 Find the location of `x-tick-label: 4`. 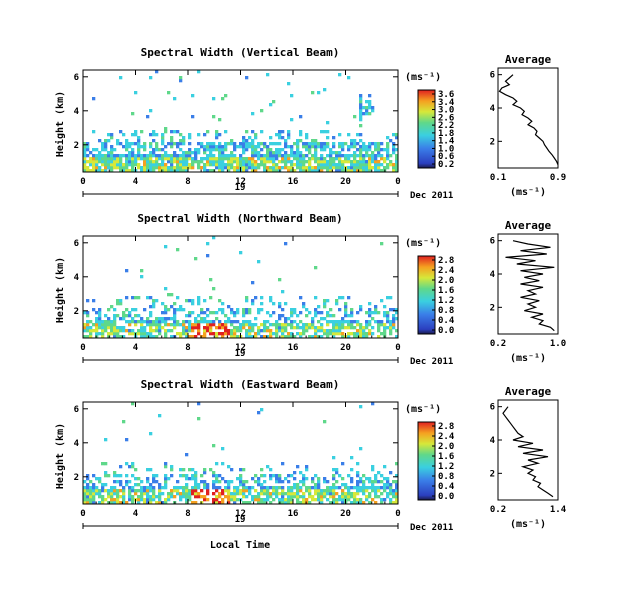

x-tick-label: 4 is located at coordinates (136, 348).